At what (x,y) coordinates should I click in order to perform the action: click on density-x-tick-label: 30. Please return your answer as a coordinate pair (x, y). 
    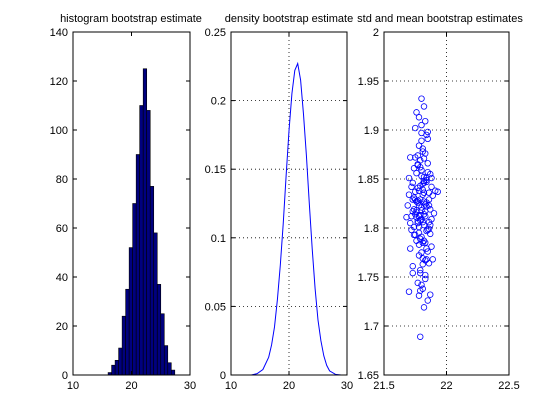
    Looking at the image, I should click on (347, 386).